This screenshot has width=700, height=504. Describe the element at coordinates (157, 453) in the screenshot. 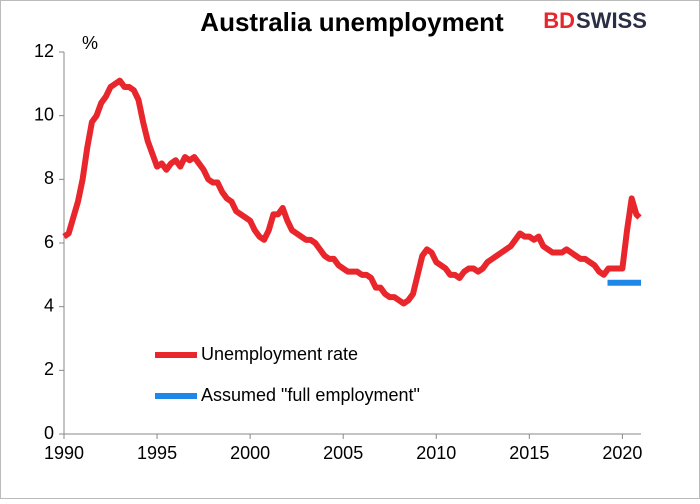

I see `x-tick-label: 1995` at that location.